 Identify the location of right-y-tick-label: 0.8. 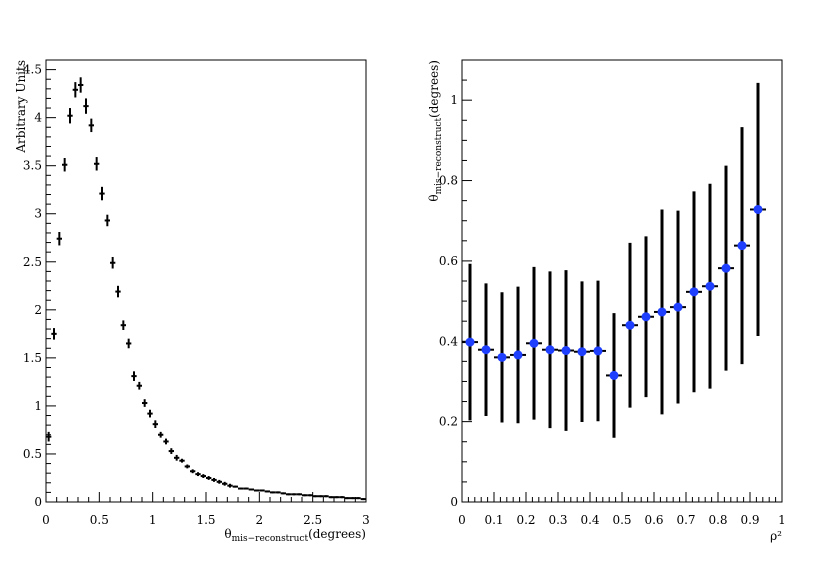
(448, 181).